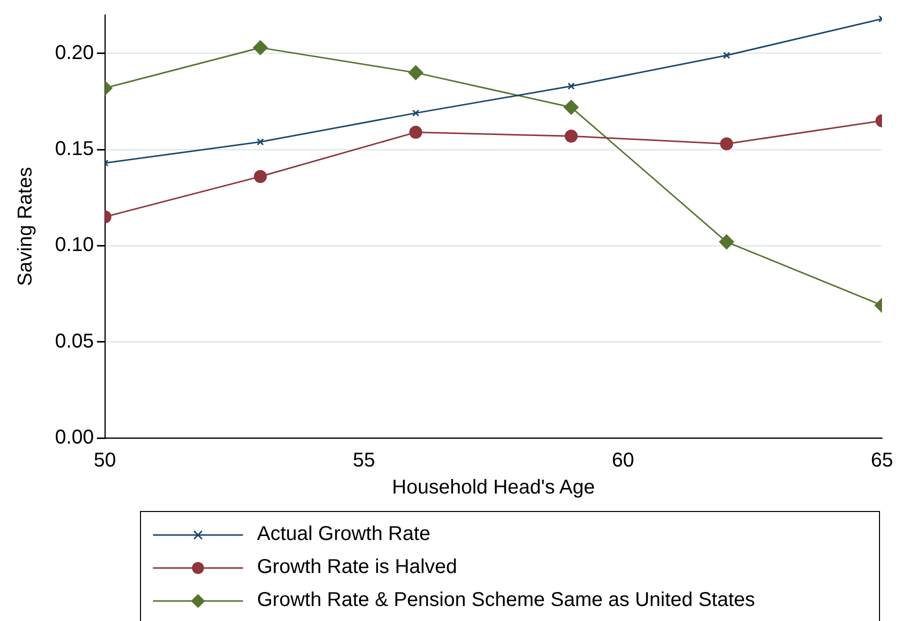 This screenshot has width=904, height=621. I want to click on y-tick-label: 0.20, so click(74, 53).